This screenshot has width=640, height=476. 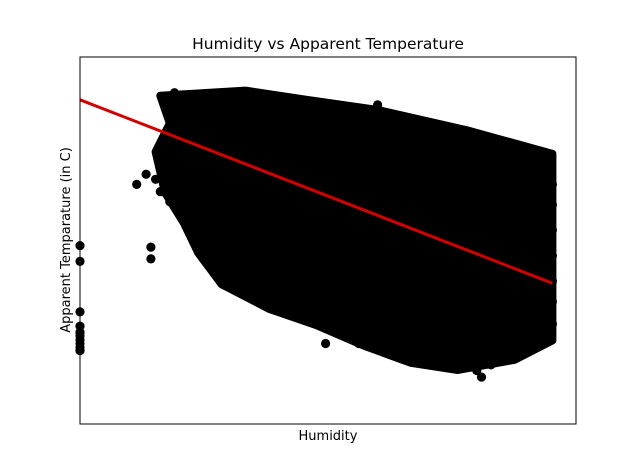 What do you see at coordinates (328, 436) in the screenshot?
I see `x-axis-label: Humidity` at bounding box center [328, 436].